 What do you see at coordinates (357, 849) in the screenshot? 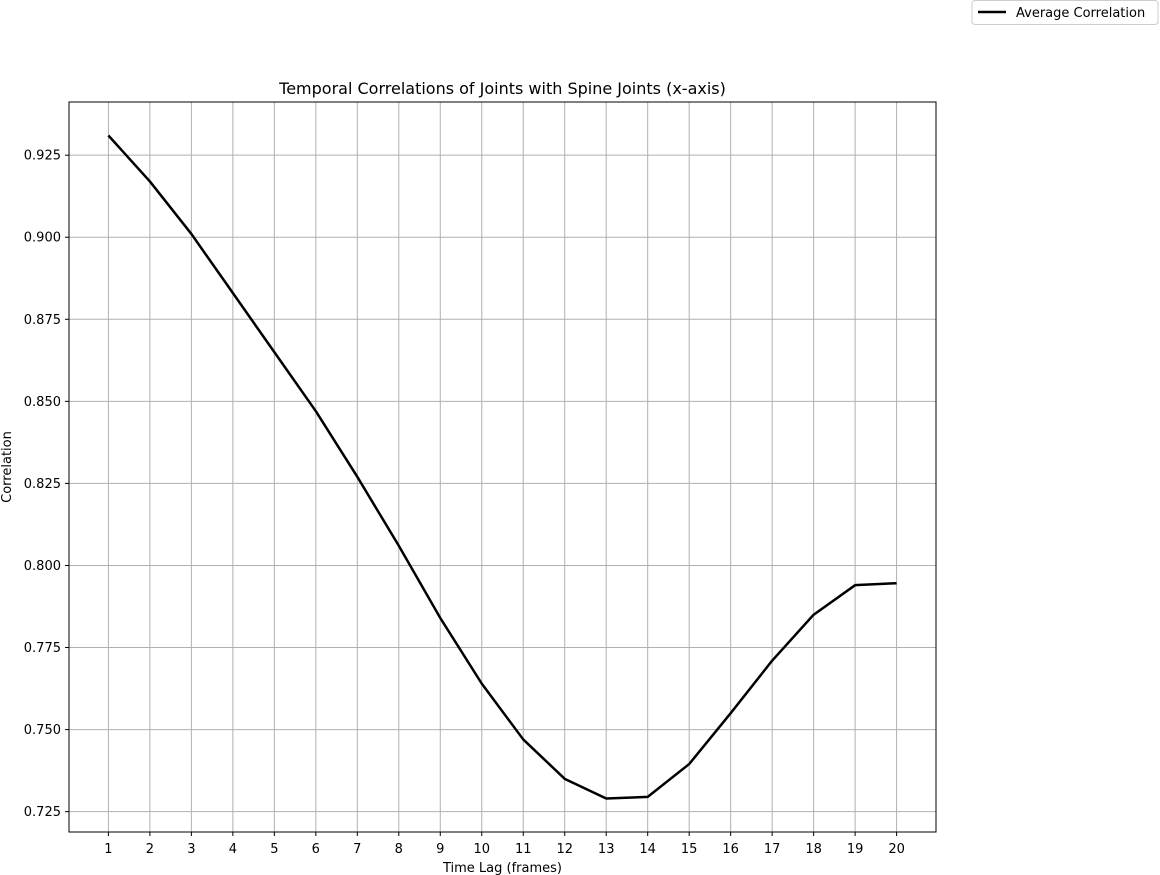
I see `x-tick-label: 7` at bounding box center [357, 849].